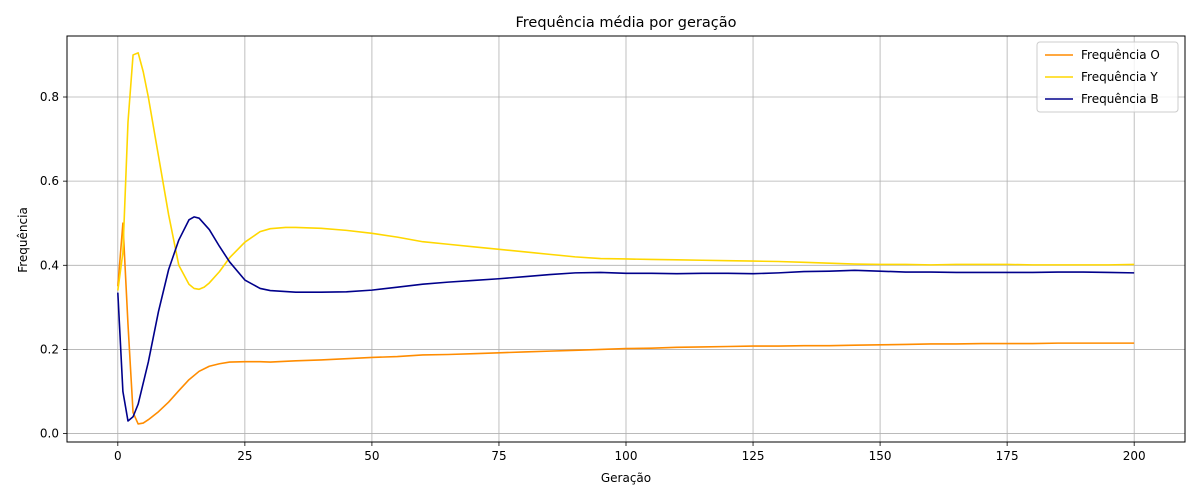 The width and height of the screenshot is (1200, 500). I want to click on x-tick-label: 125, so click(753, 456).